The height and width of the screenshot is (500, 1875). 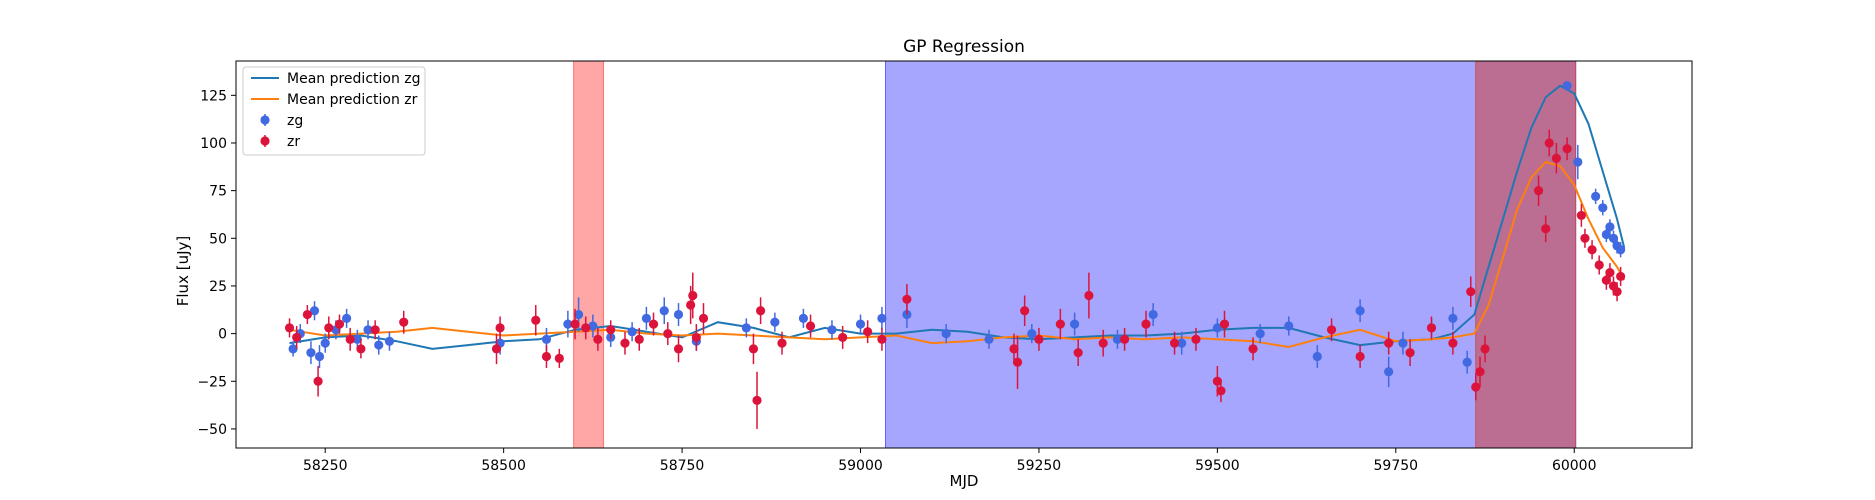 What do you see at coordinates (964, 481) in the screenshot?
I see `x-axis-label: MJD` at bounding box center [964, 481].